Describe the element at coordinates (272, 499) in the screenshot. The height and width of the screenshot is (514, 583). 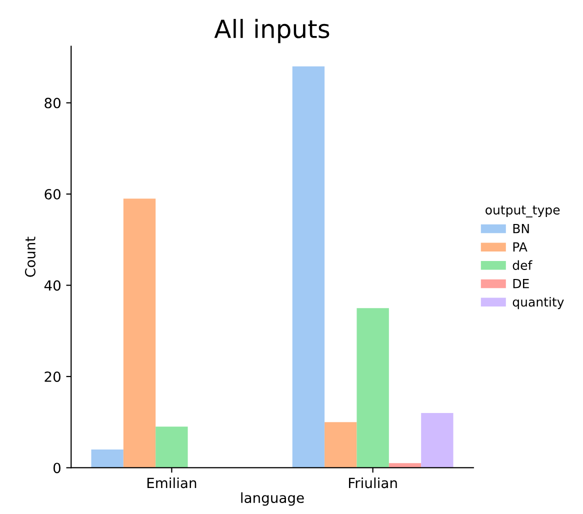
I see `x-axis-title: language` at that location.